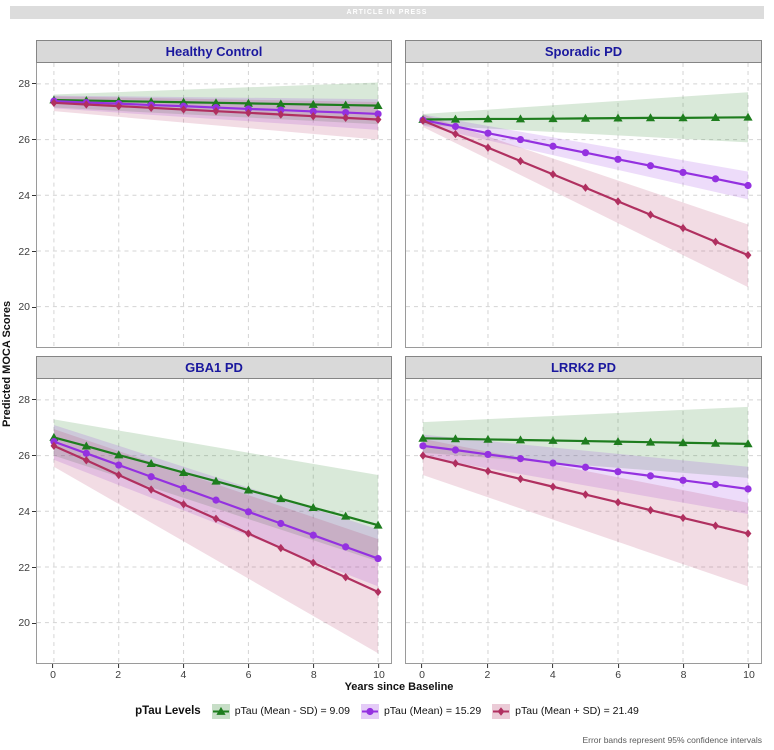 This screenshot has height=750, width=774. Describe the element at coordinates (214, 51) in the screenshot. I see `panel-title-healthy-control: Healthy Control` at that location.